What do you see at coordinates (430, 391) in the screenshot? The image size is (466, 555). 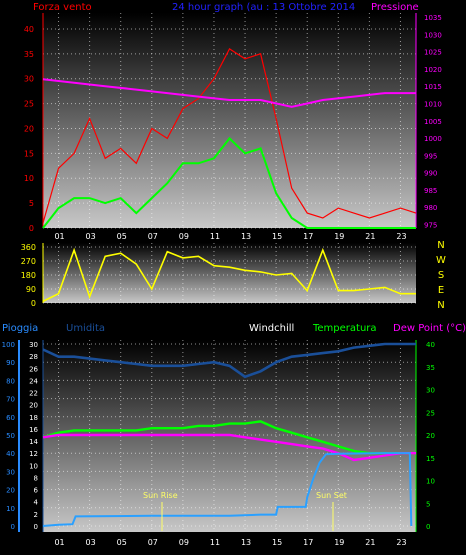 I see `temp-right-tick-label: 30` at bounding box center [430, 391].